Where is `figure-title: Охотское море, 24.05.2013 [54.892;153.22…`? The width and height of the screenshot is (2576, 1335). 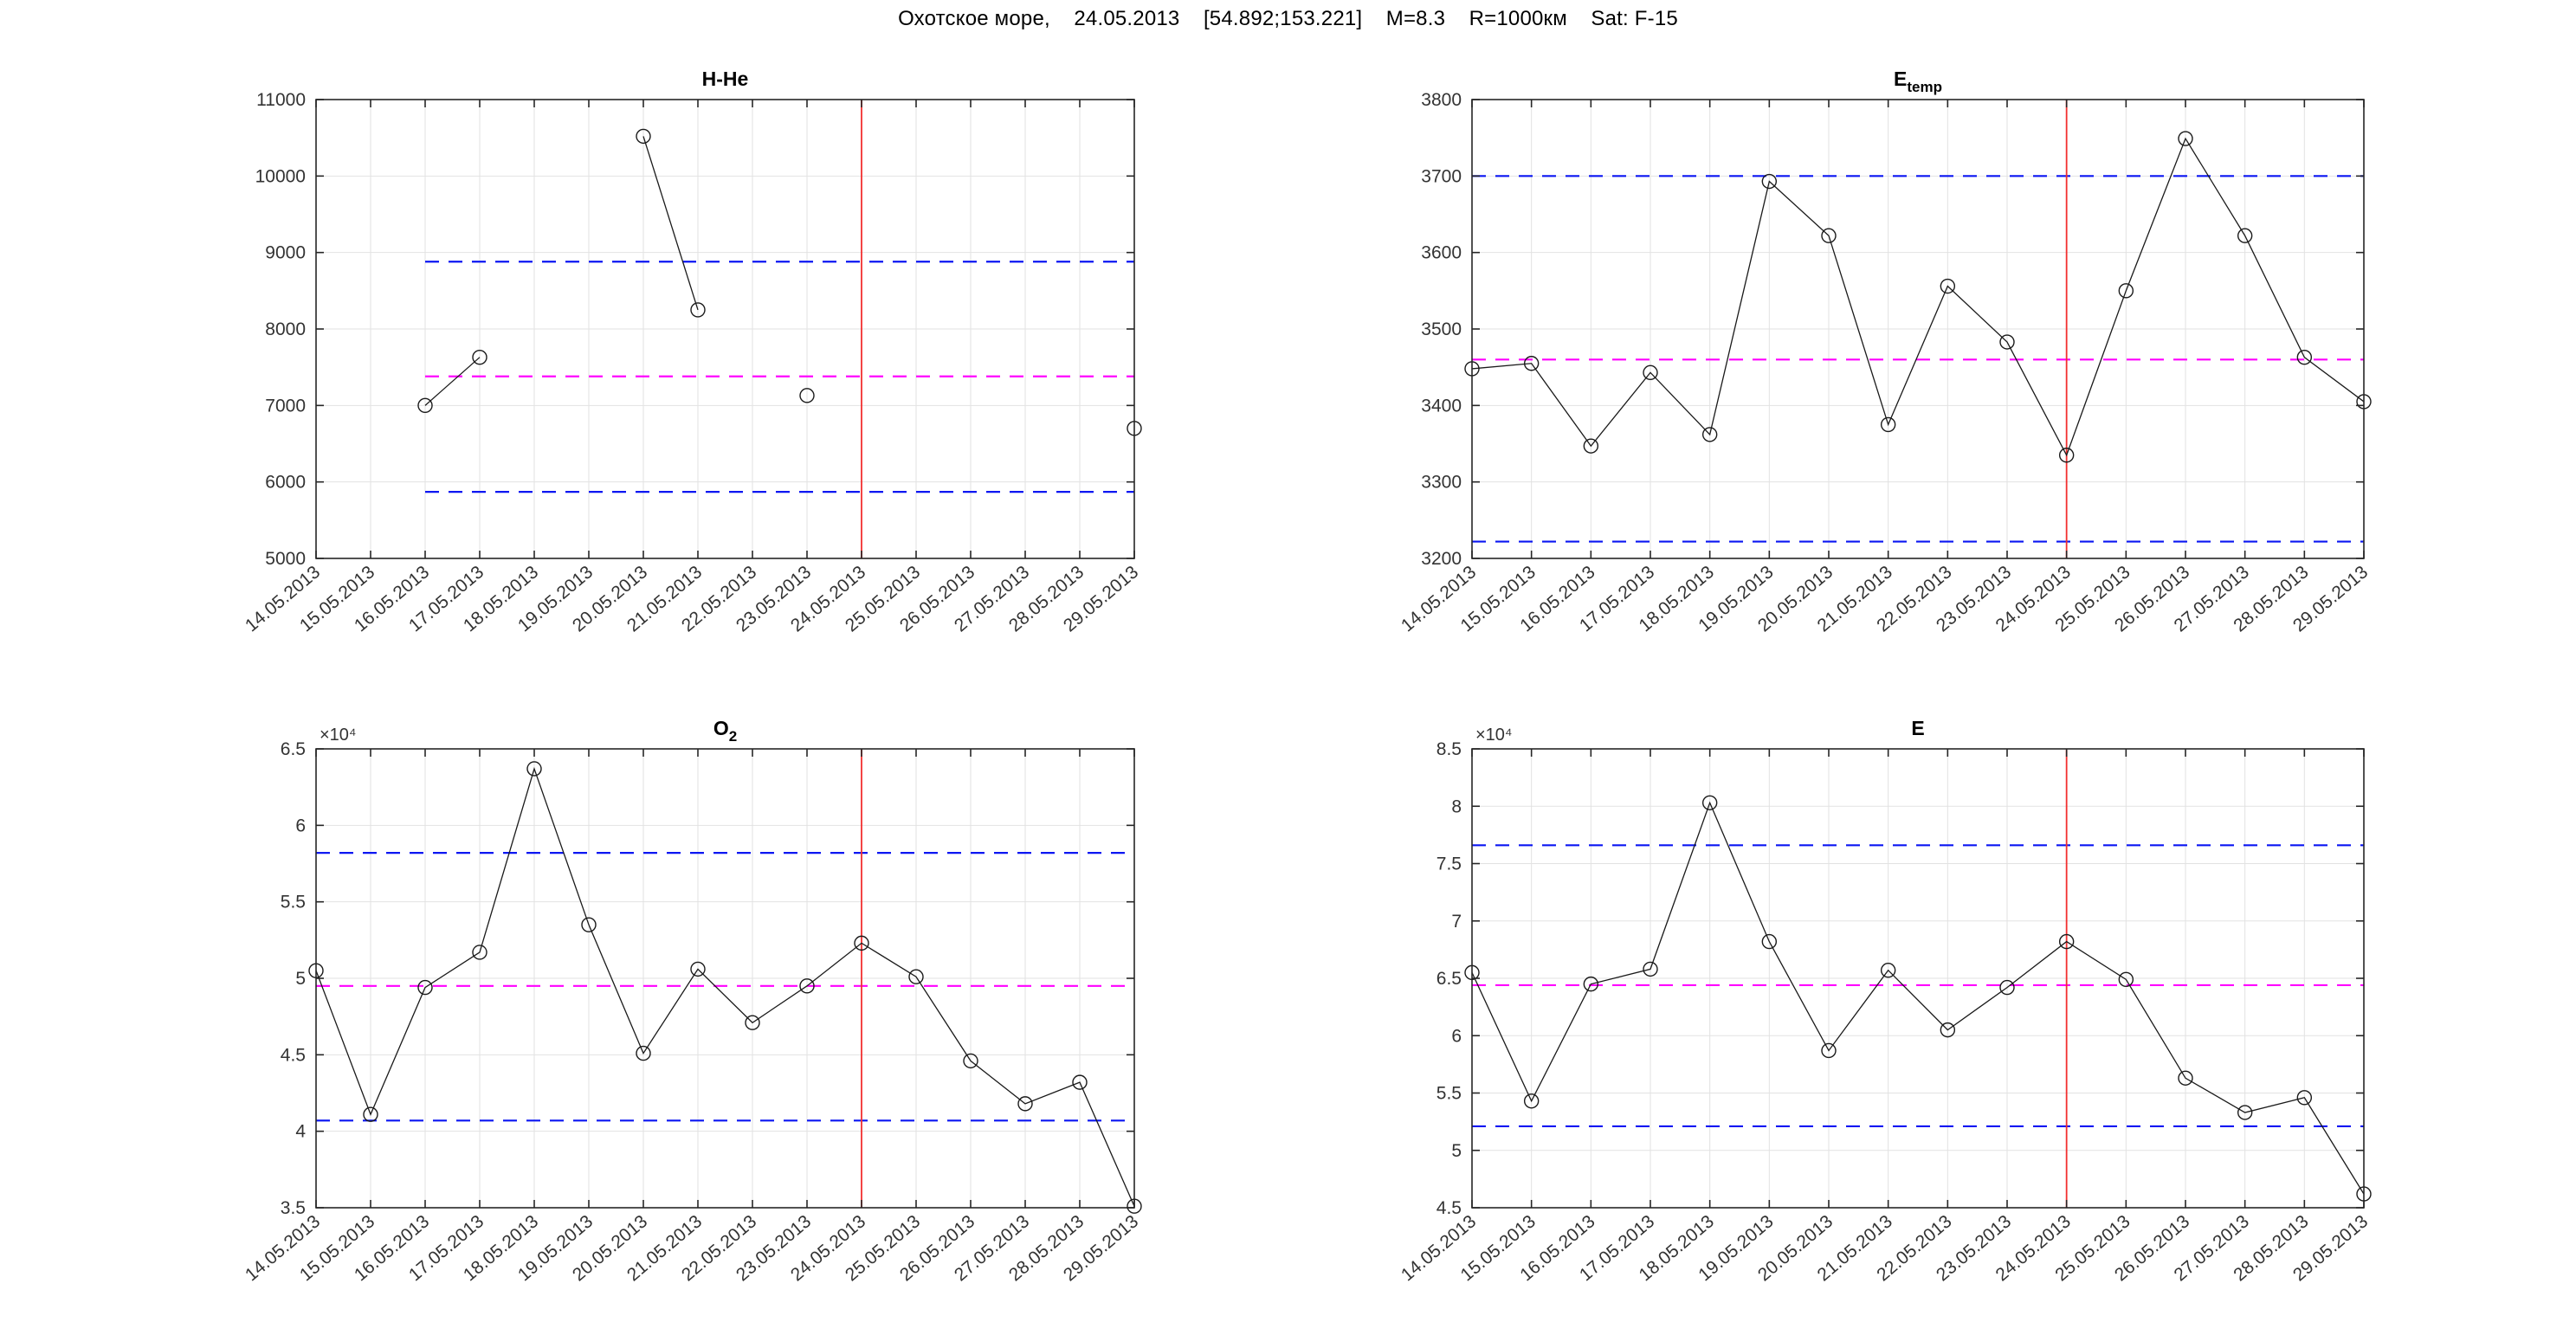
figure-title: Охотское море, 24.05.2013 [54.892;153.22… is located at coordinates (1288, 18).